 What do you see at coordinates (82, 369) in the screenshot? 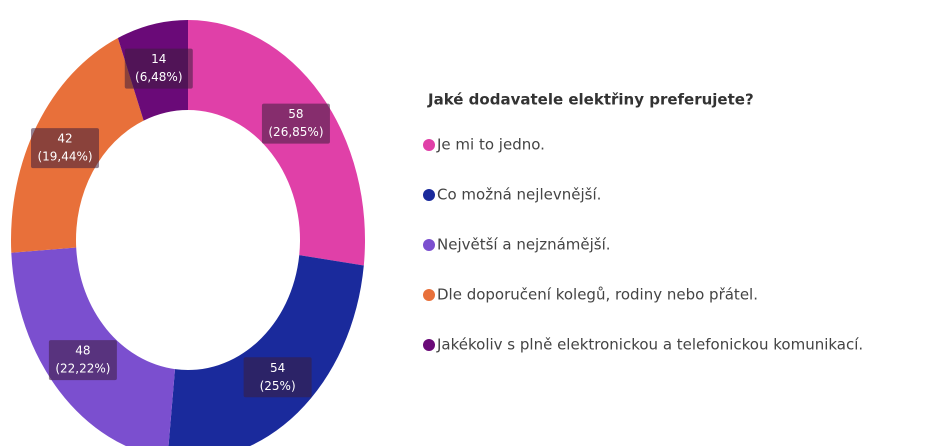
I see `data-label-percent: (22,22%)` at bounding box center [82, 369].